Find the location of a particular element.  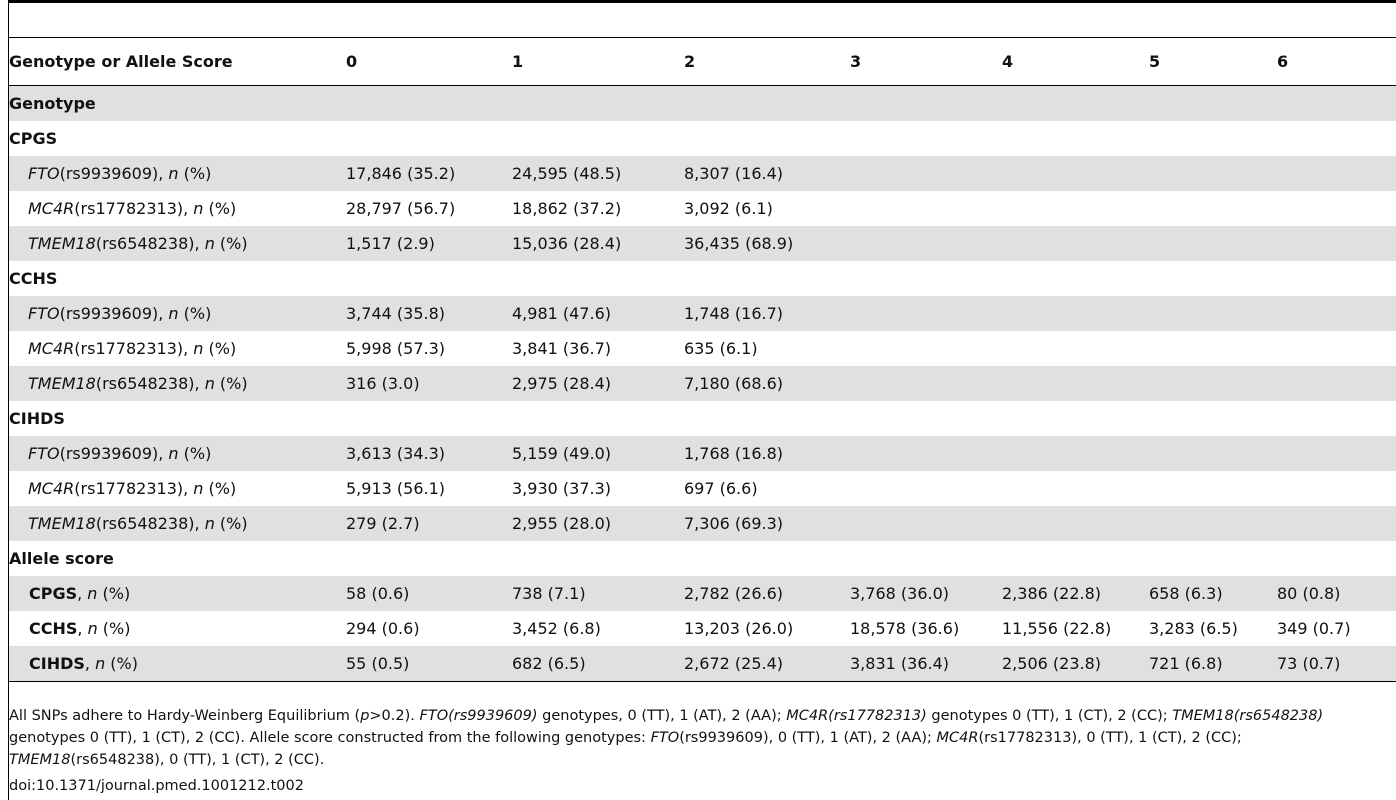

table-cell: 3,452 (6.8) is located at coordinates (556, 628).